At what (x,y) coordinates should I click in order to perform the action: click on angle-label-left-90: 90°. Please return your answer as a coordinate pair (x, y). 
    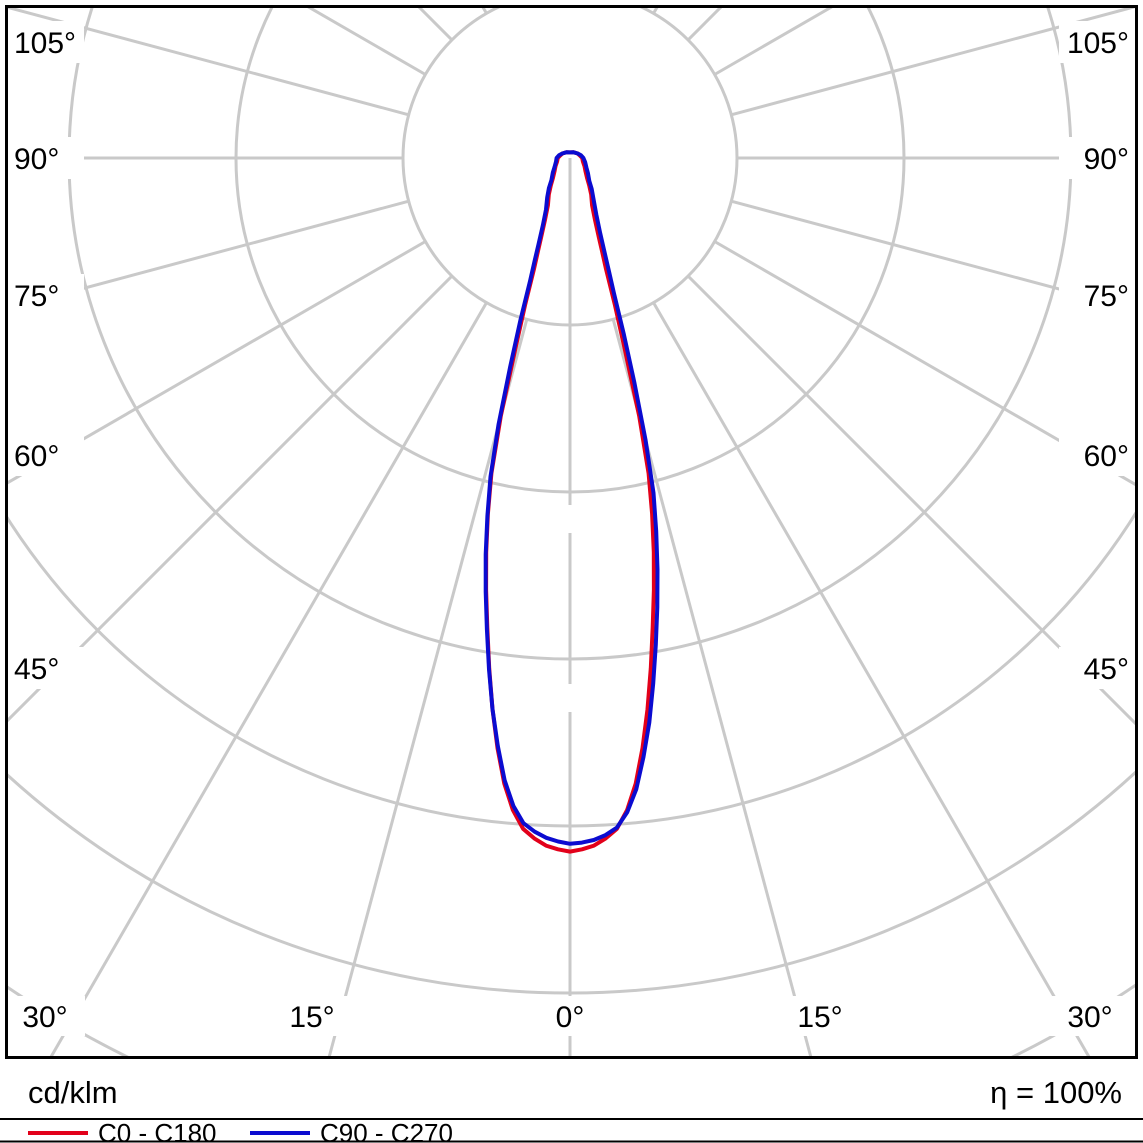
    Looking at the image, I should click on (36, 159).